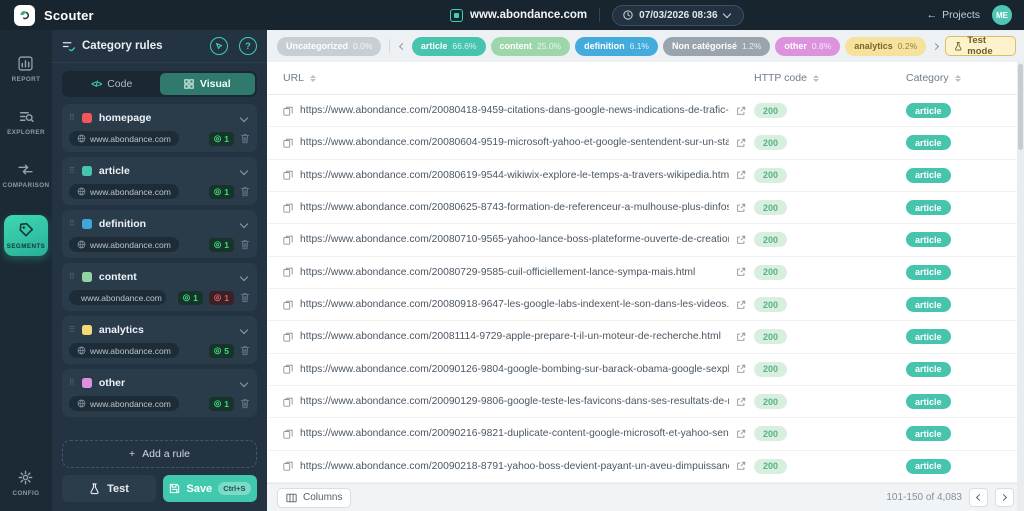 This screenshot has height=511, width=1024. Describe the element at coordinates (953, 15) in the screenshot. I see `projects-link: ← Projects` at that location.